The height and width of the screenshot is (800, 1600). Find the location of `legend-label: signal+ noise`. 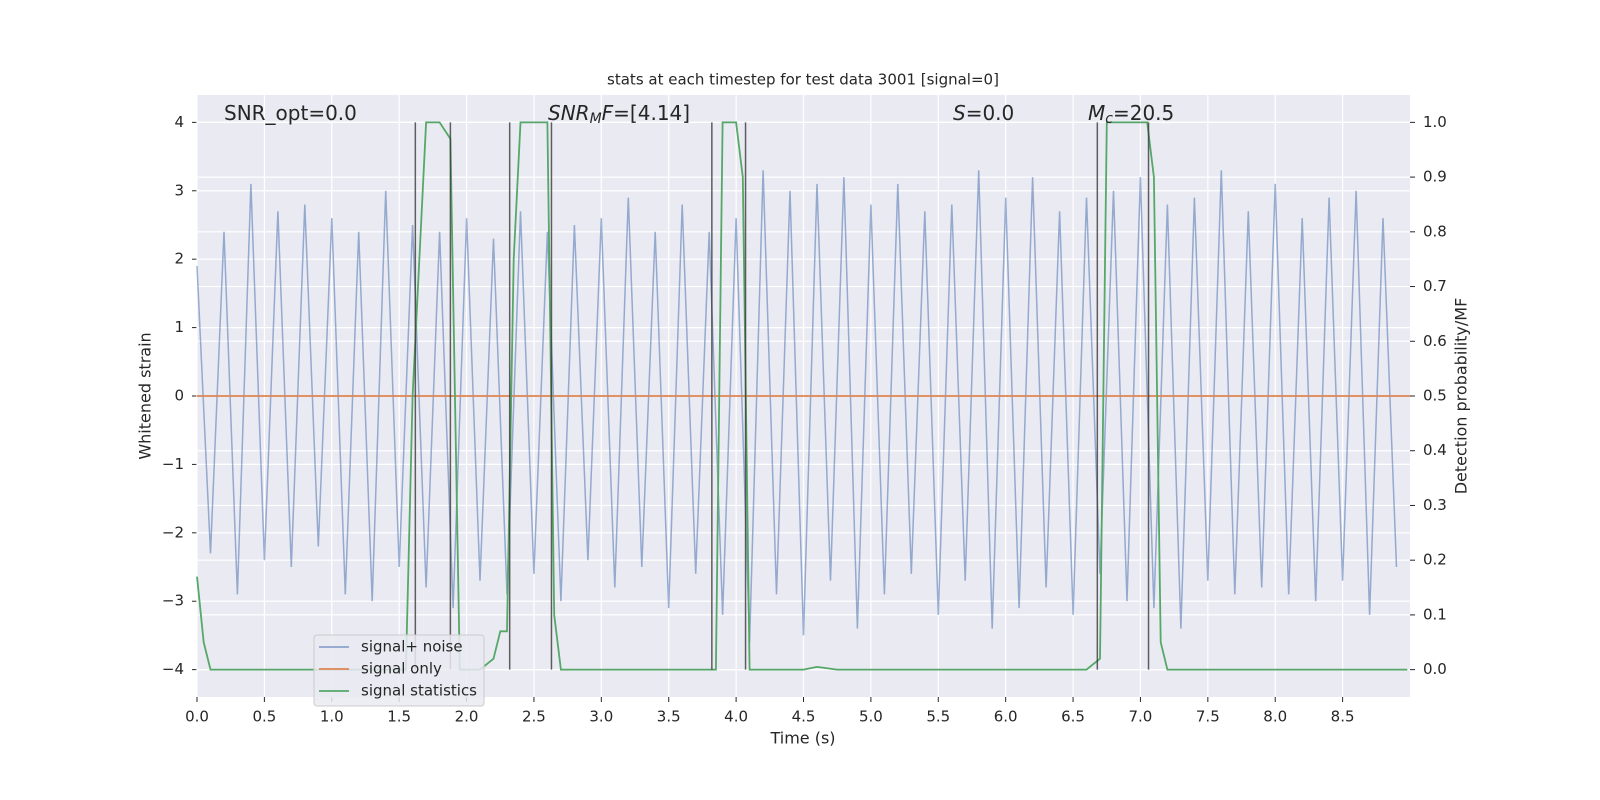

legend-label: signal+ noise is located at coordinates (412, 647).